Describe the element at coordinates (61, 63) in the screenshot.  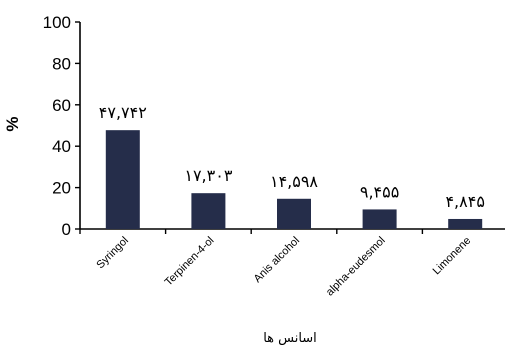
I see `y-tick-label: 80` at that location.